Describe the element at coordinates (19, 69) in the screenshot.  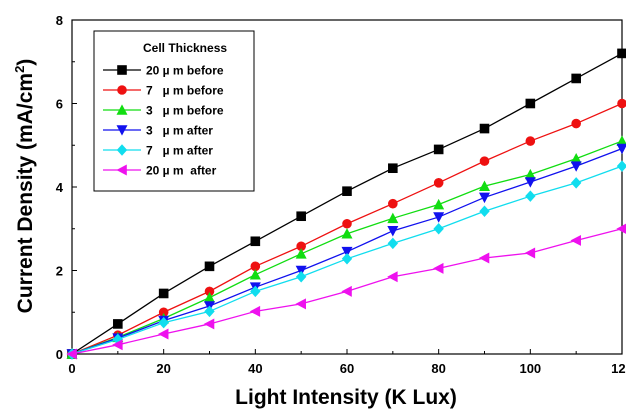
I see `y-axis-title-superscript: 2` at that location.